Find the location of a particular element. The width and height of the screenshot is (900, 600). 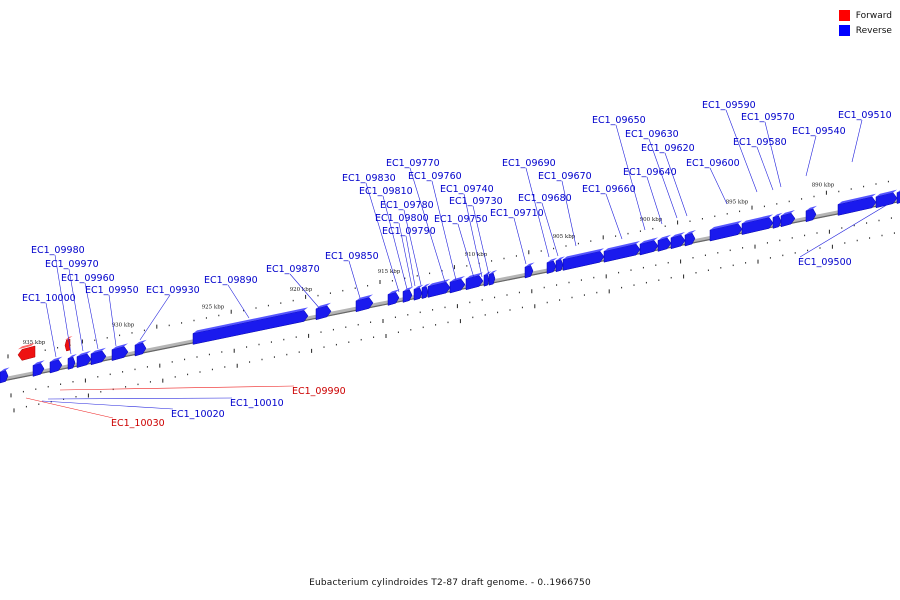

gene-label: EC1_09750 is located at coordinates (461, 219).